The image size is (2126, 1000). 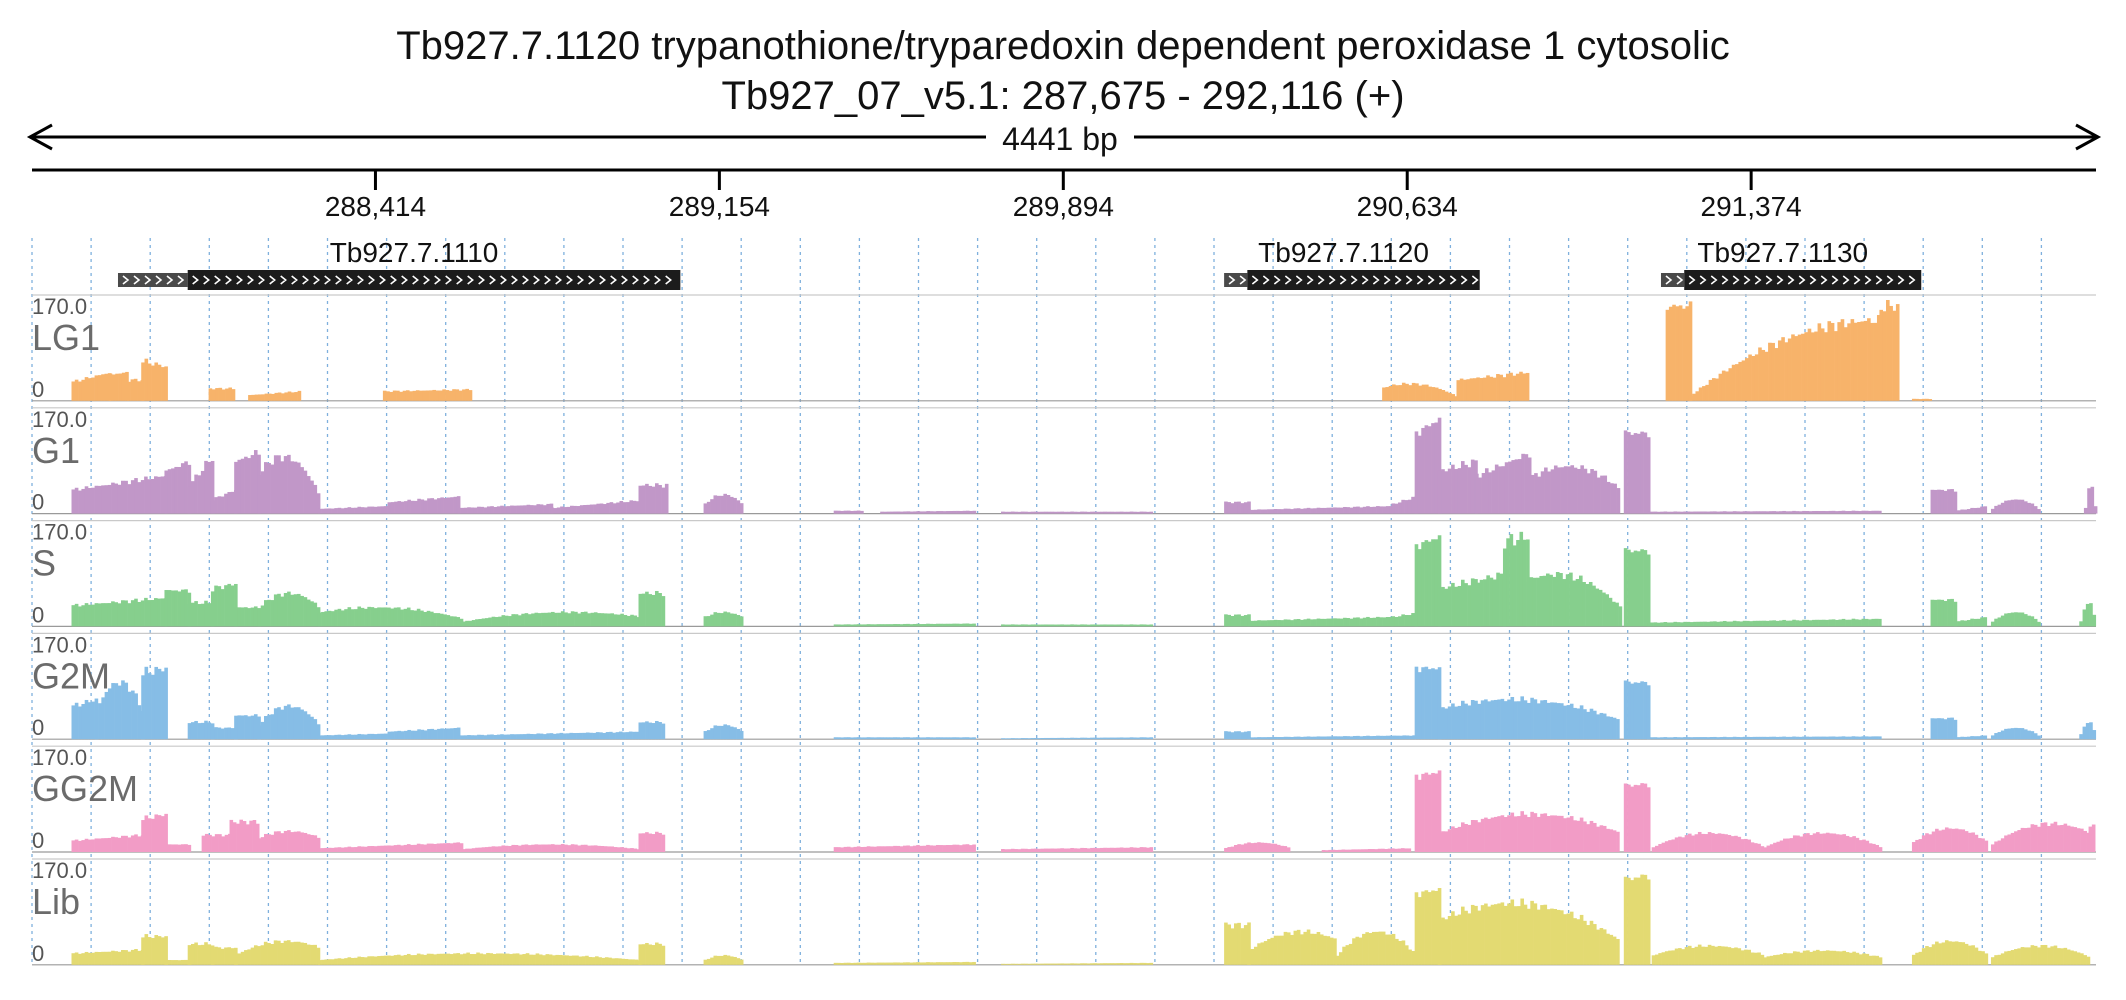 I want to click on gene-model: Tb927.7.1110, so click(x=399, y=263).